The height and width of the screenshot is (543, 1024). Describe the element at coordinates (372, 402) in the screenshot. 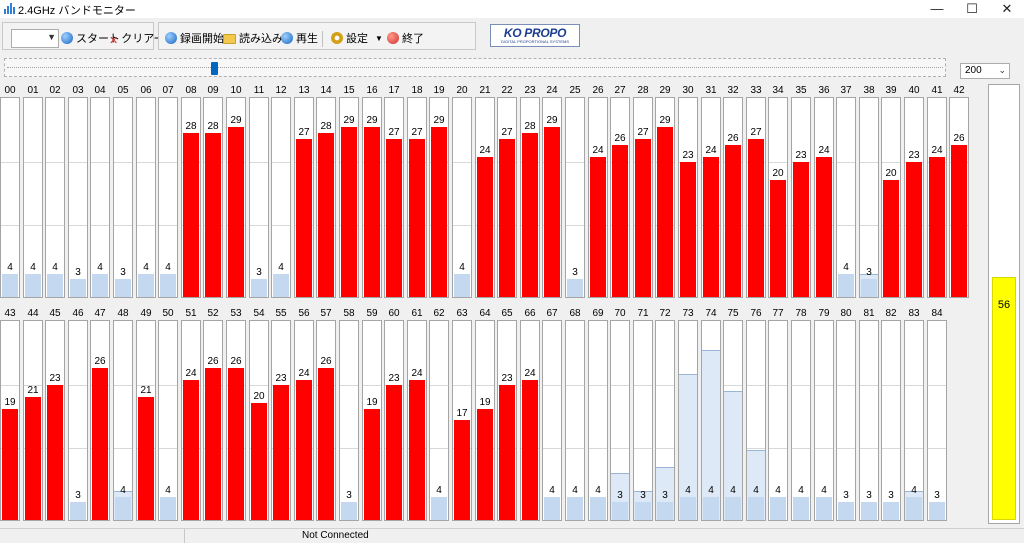

I see `channel-value: 19` at that location.